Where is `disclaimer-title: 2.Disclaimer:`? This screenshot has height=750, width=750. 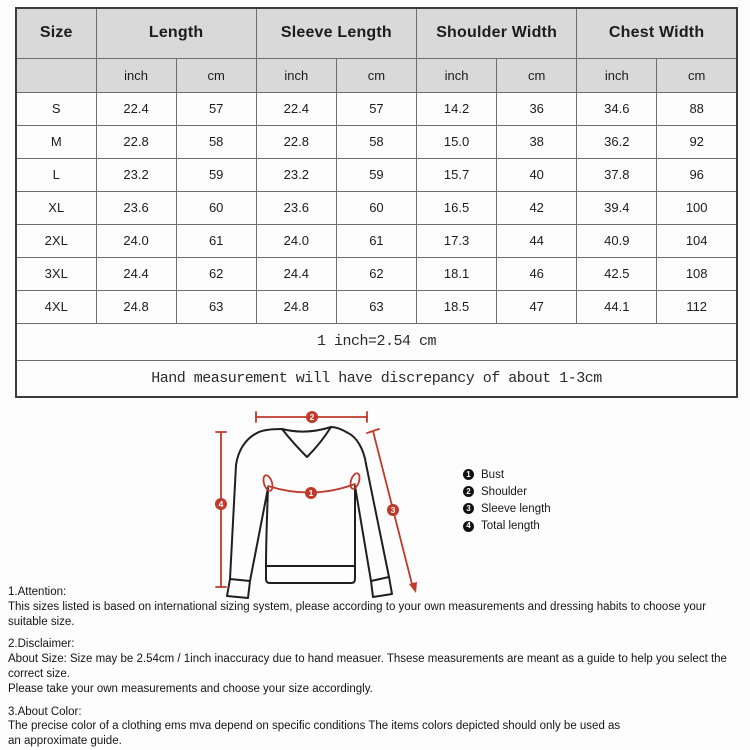 disclaimer-title: 2.Disclaimer: is located at coordinates (41, 644).